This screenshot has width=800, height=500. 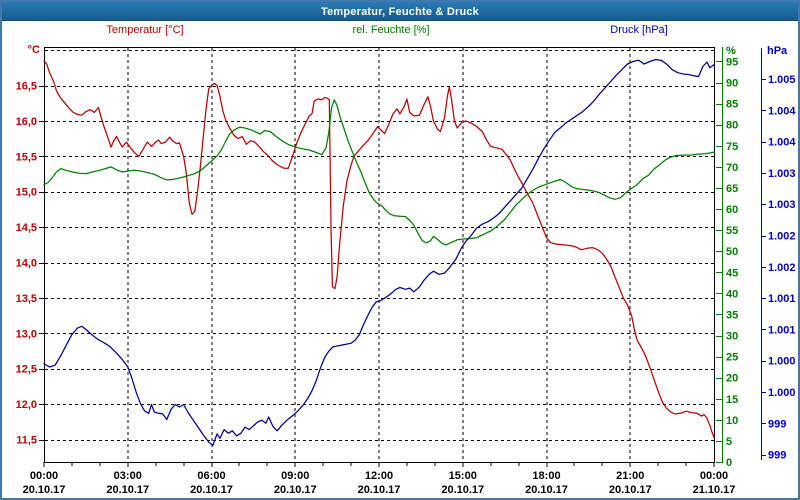 What do you see at coordinates (26, 370) in the screenshot?
I see `temp-axis-tick-label: 12,5` at bounding box center [26, 370].